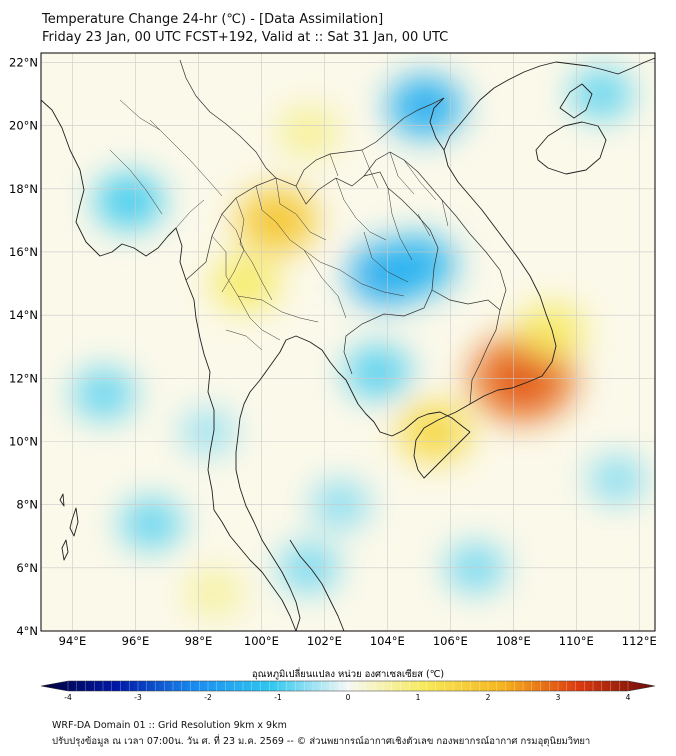  I want to click on colorbar-ticks, so click(348, 686).